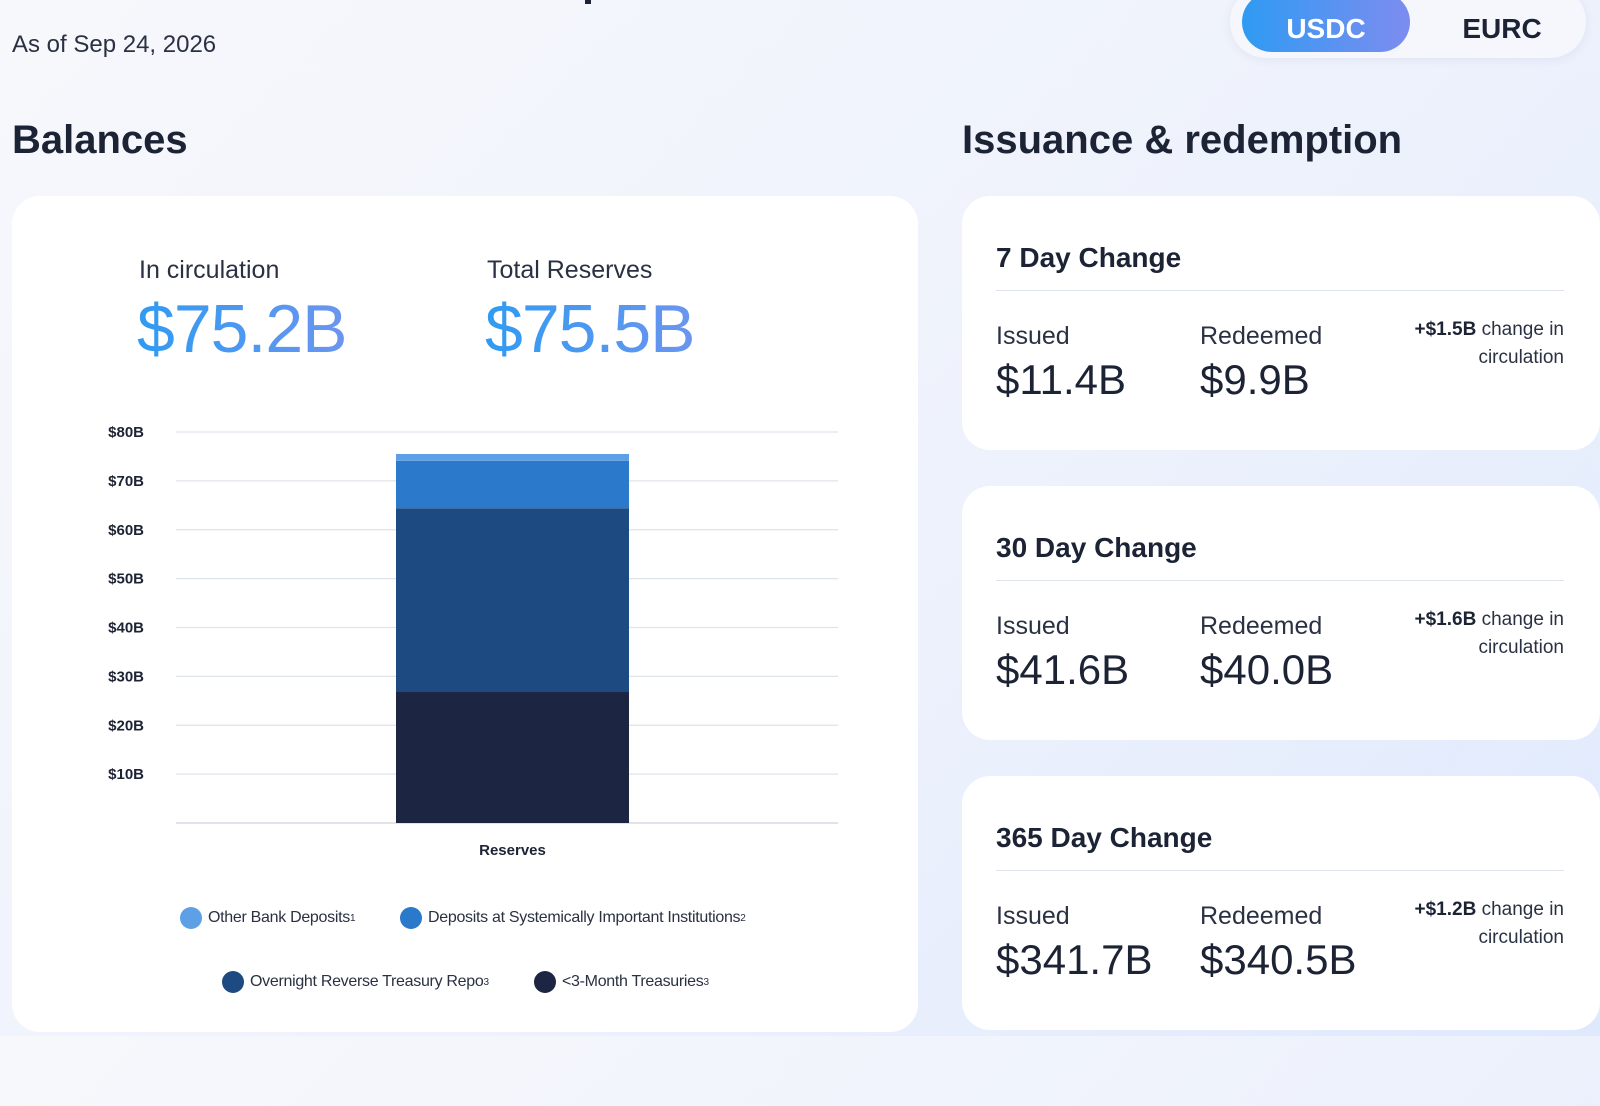 This screenshot has width=1600, height=1106. What do you see at coordinates (1445, 909) in the screenshot?
I see `circulation-change-amount: +$1.2B` at bounding box center [1445, 909].